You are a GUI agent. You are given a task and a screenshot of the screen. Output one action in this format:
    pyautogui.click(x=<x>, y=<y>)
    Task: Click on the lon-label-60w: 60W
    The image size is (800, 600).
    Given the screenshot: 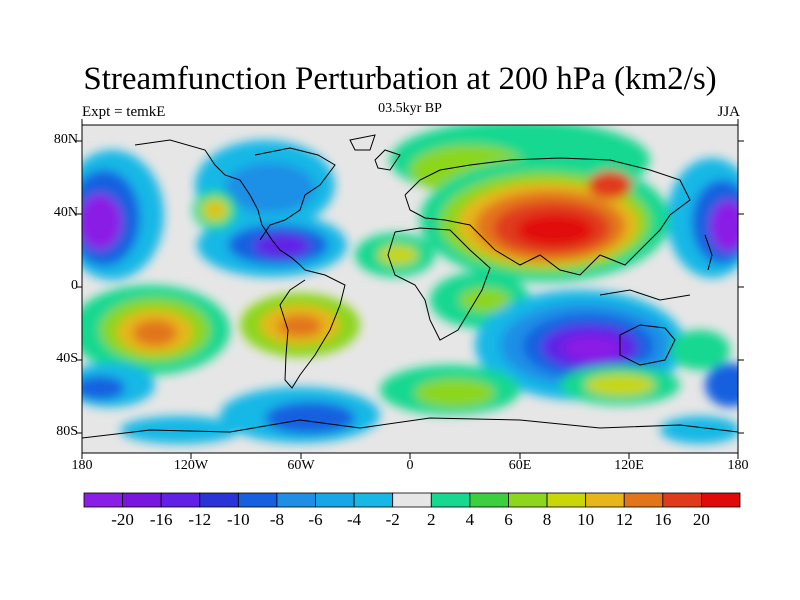 What is the action you would take?
    pyautogui.click(x=301, y=465)
    